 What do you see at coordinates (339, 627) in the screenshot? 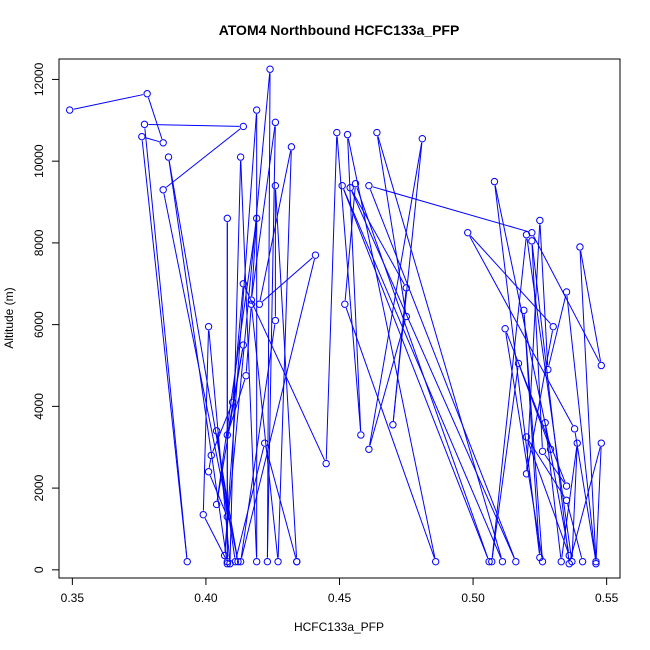
I see `x-axis-label: HCFC133a_PFP` at bounding box center [339, 627].